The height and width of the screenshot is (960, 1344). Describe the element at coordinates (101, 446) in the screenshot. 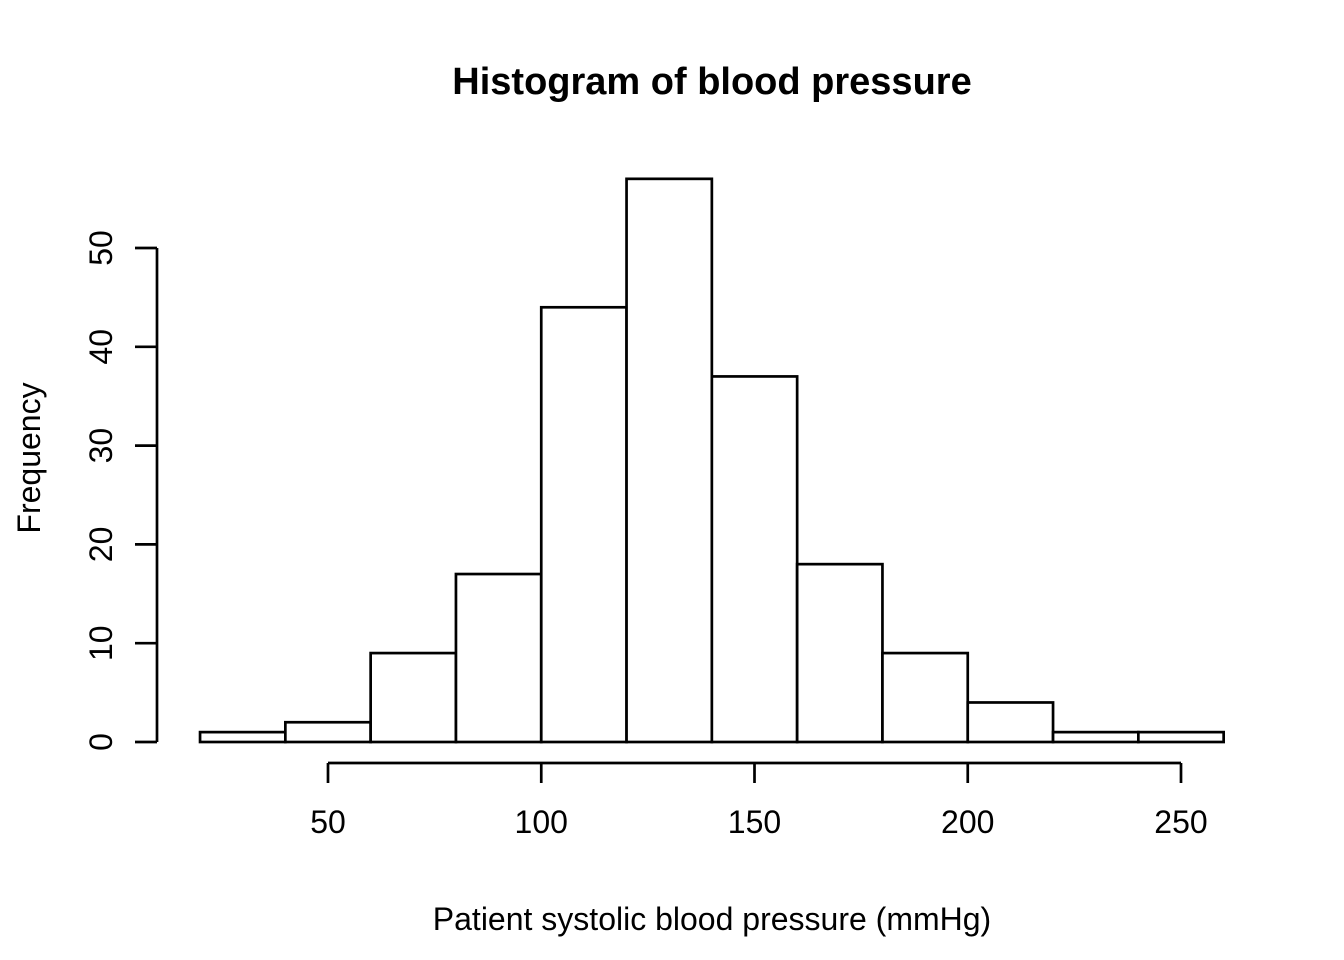

I see `y-tick-label: 30` at that location.